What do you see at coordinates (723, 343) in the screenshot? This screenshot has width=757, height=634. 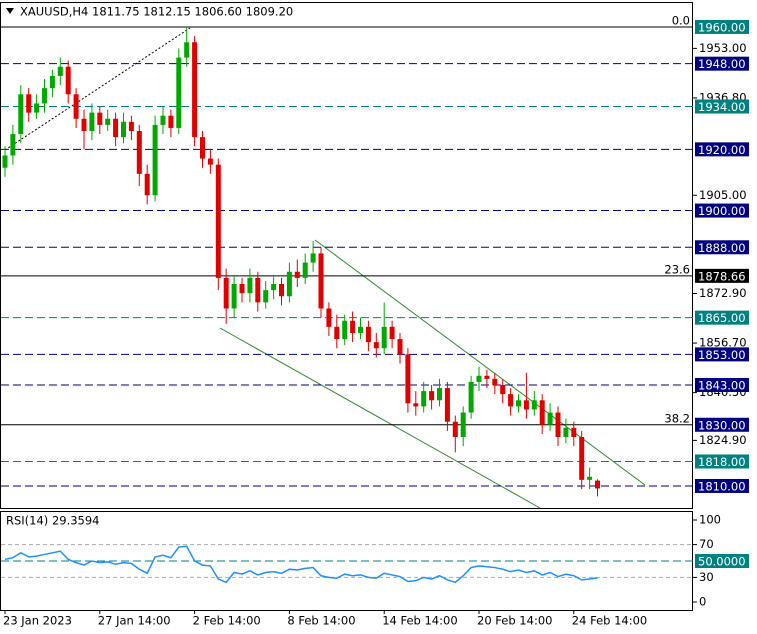 I see `y-tick-label: 1856.70` at bounding box center [723, 343].